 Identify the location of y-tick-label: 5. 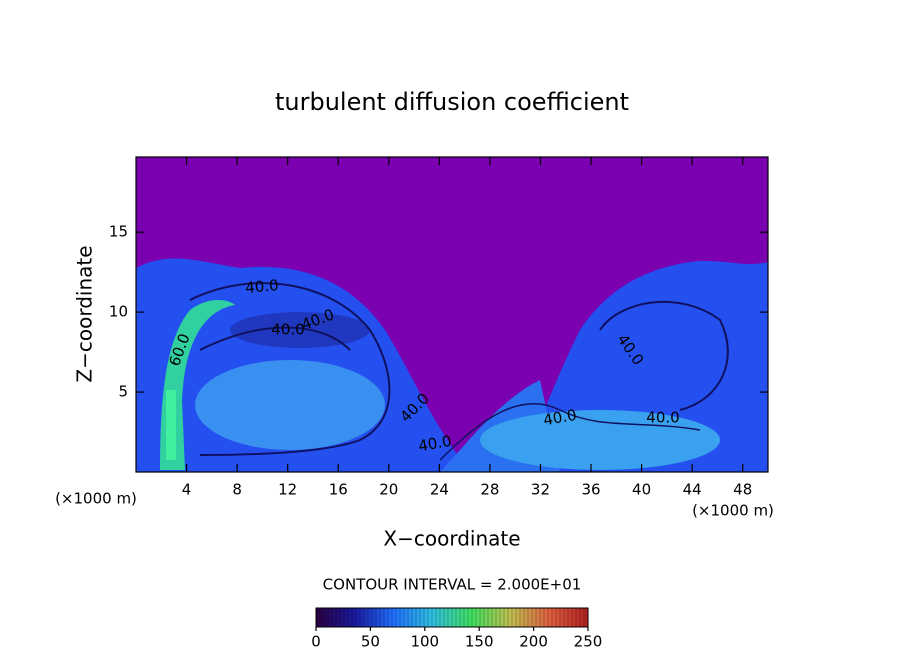
(123, 392).